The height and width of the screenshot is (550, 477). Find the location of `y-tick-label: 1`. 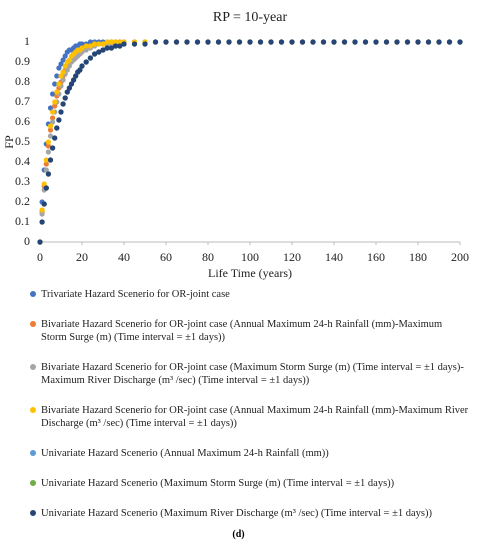

y-tick-label: 1 is located at coordinates (27, 41).